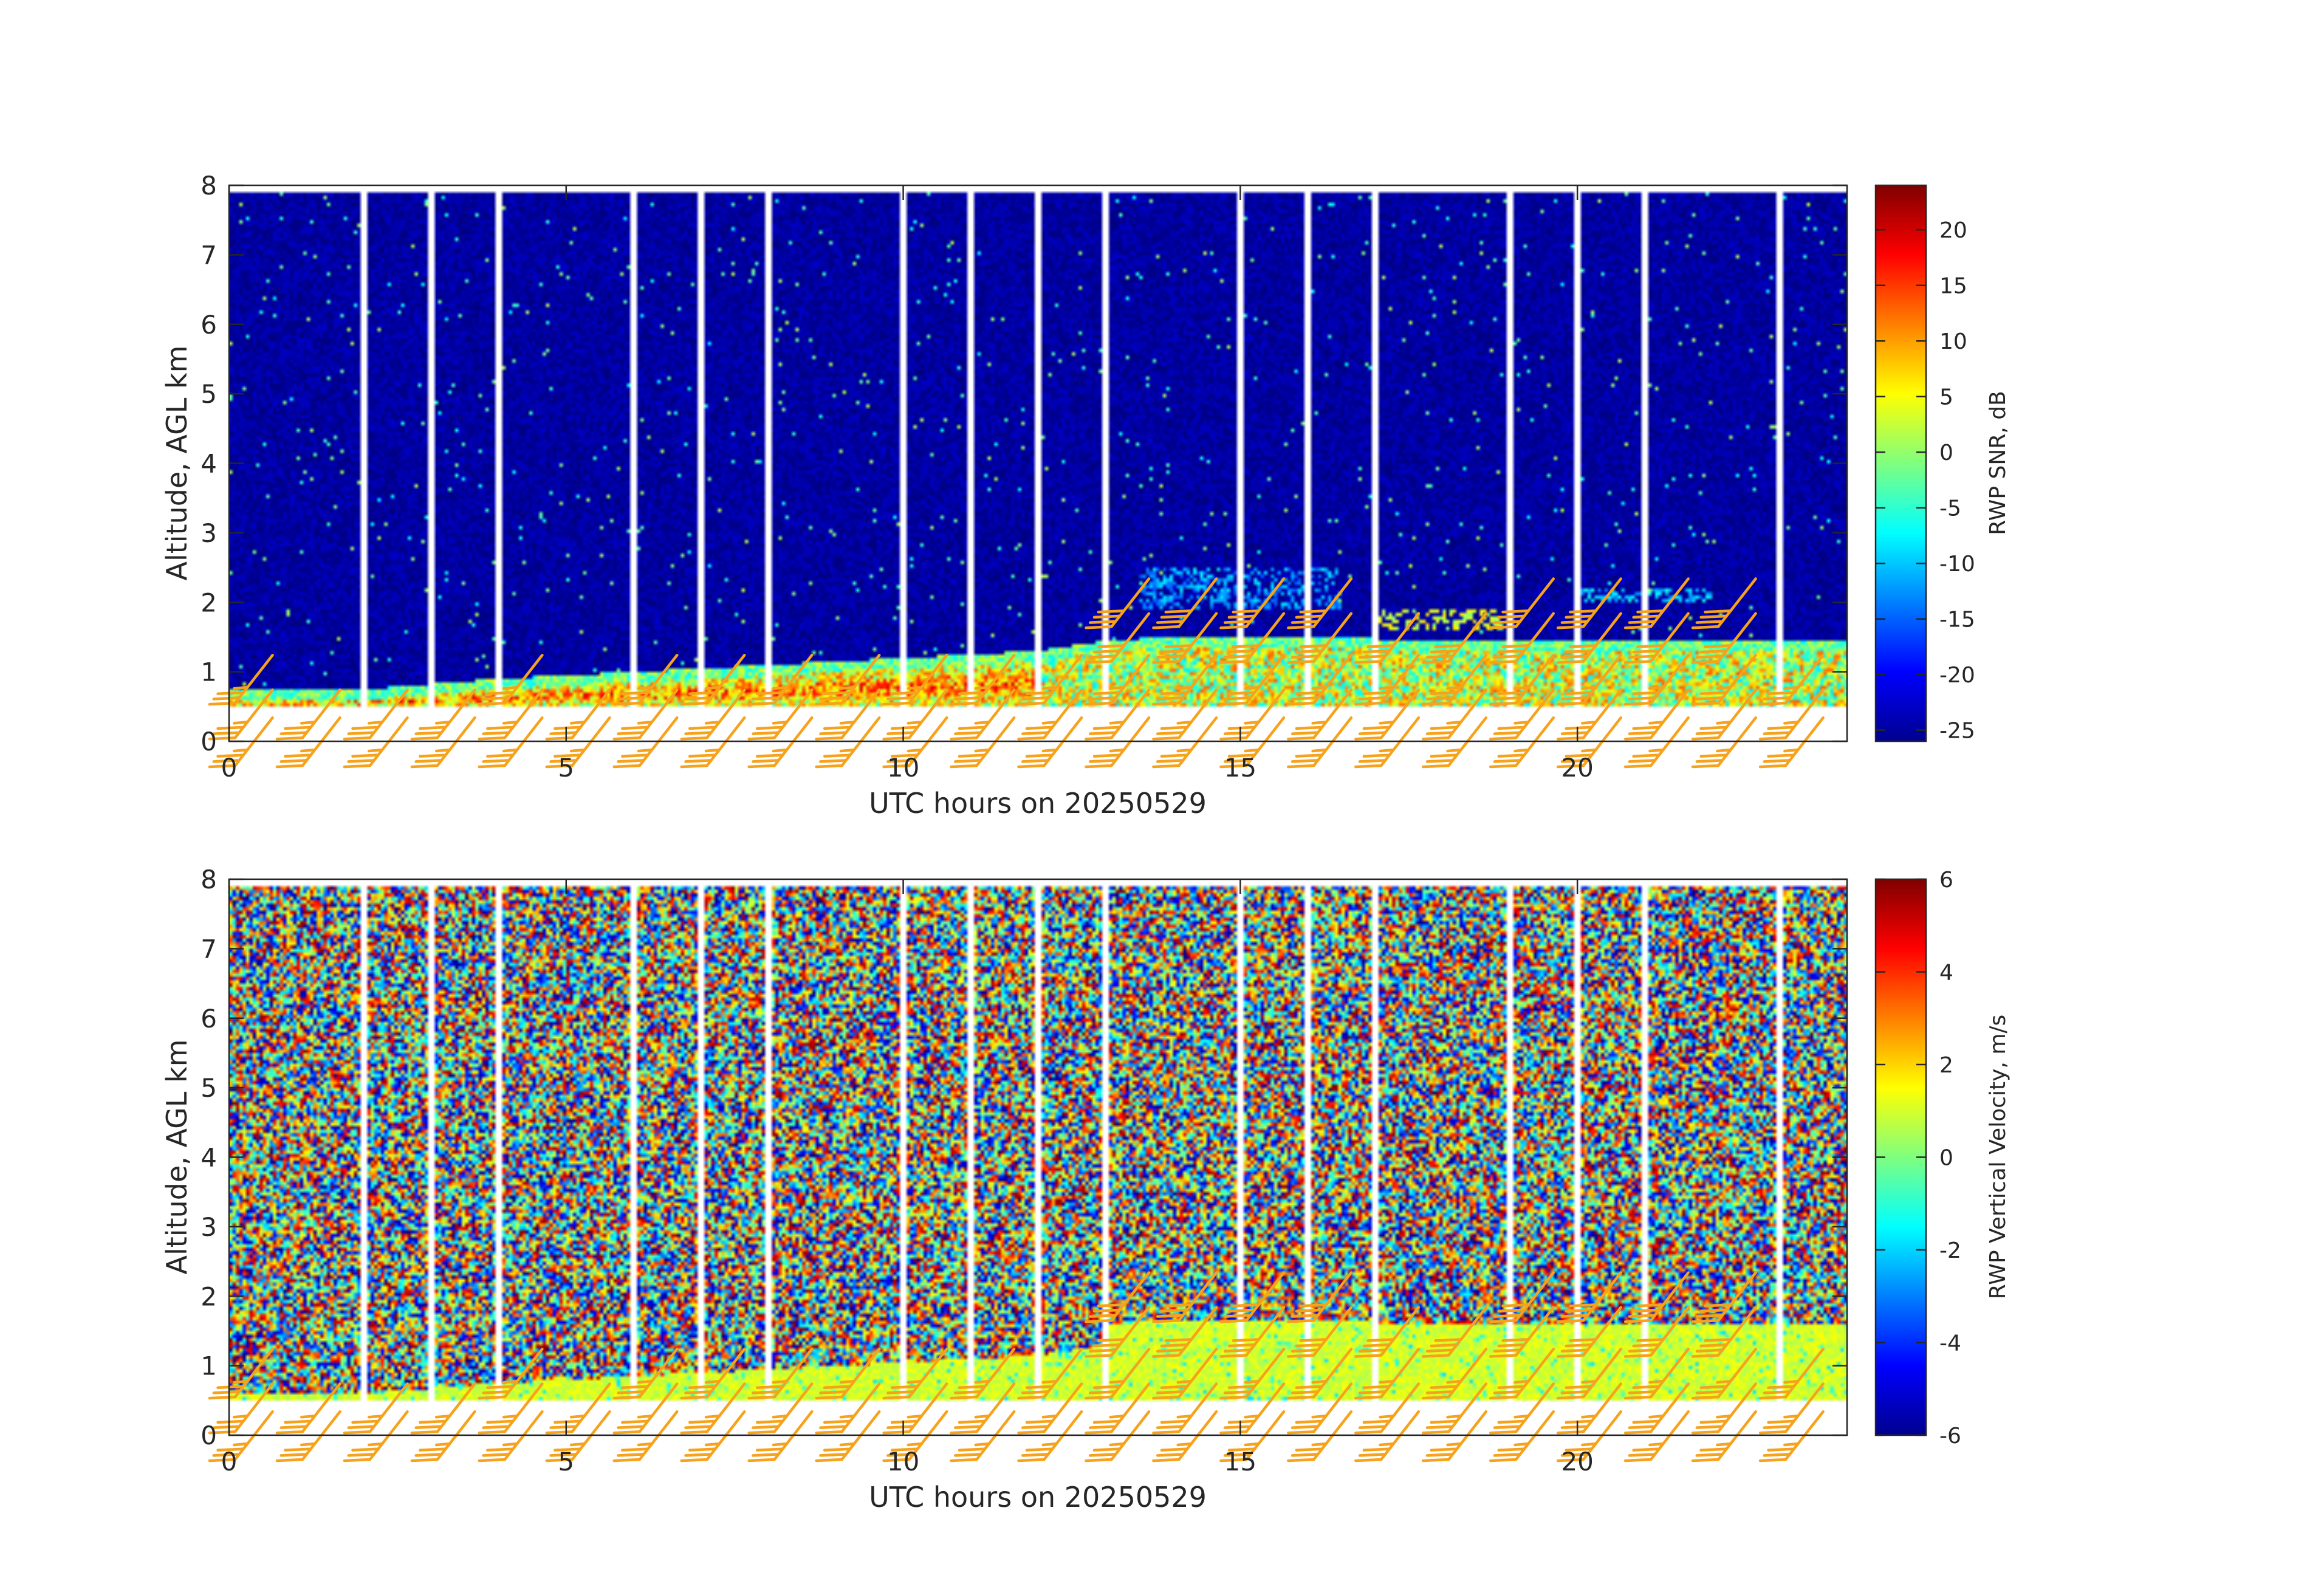 Image resolution: width=2324 pixels, height=1595 pixels. I want to click on y-tick-label: 1, so click(209, 1366).